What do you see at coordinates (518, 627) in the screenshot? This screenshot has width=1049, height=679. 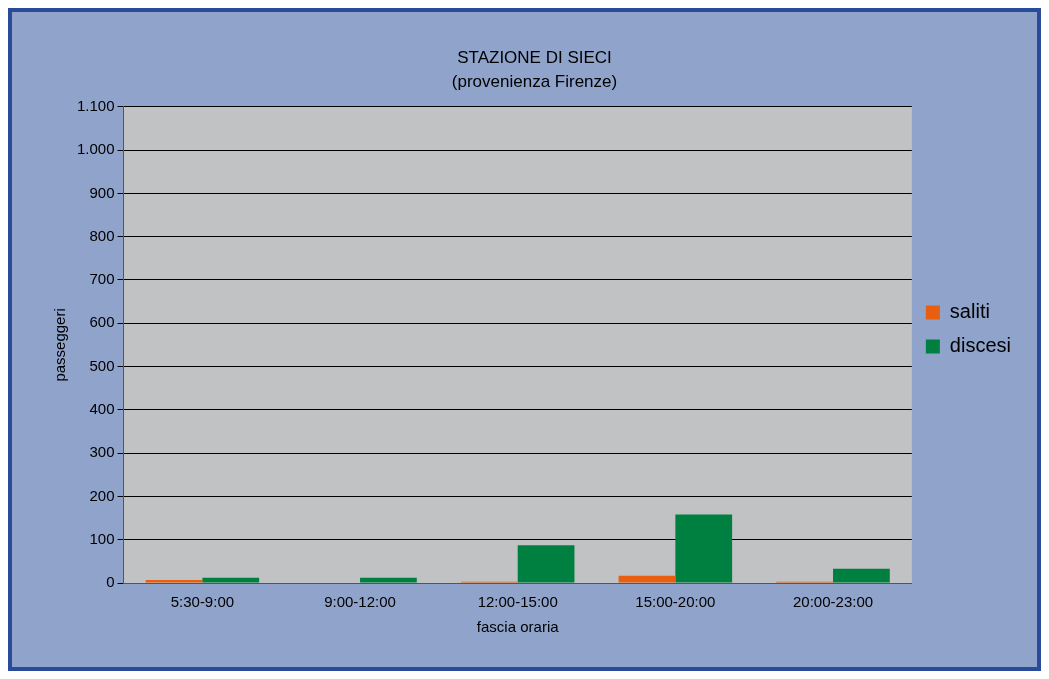 I see `x-axis-title: fascia oraria` at bounding box center [518, 627].